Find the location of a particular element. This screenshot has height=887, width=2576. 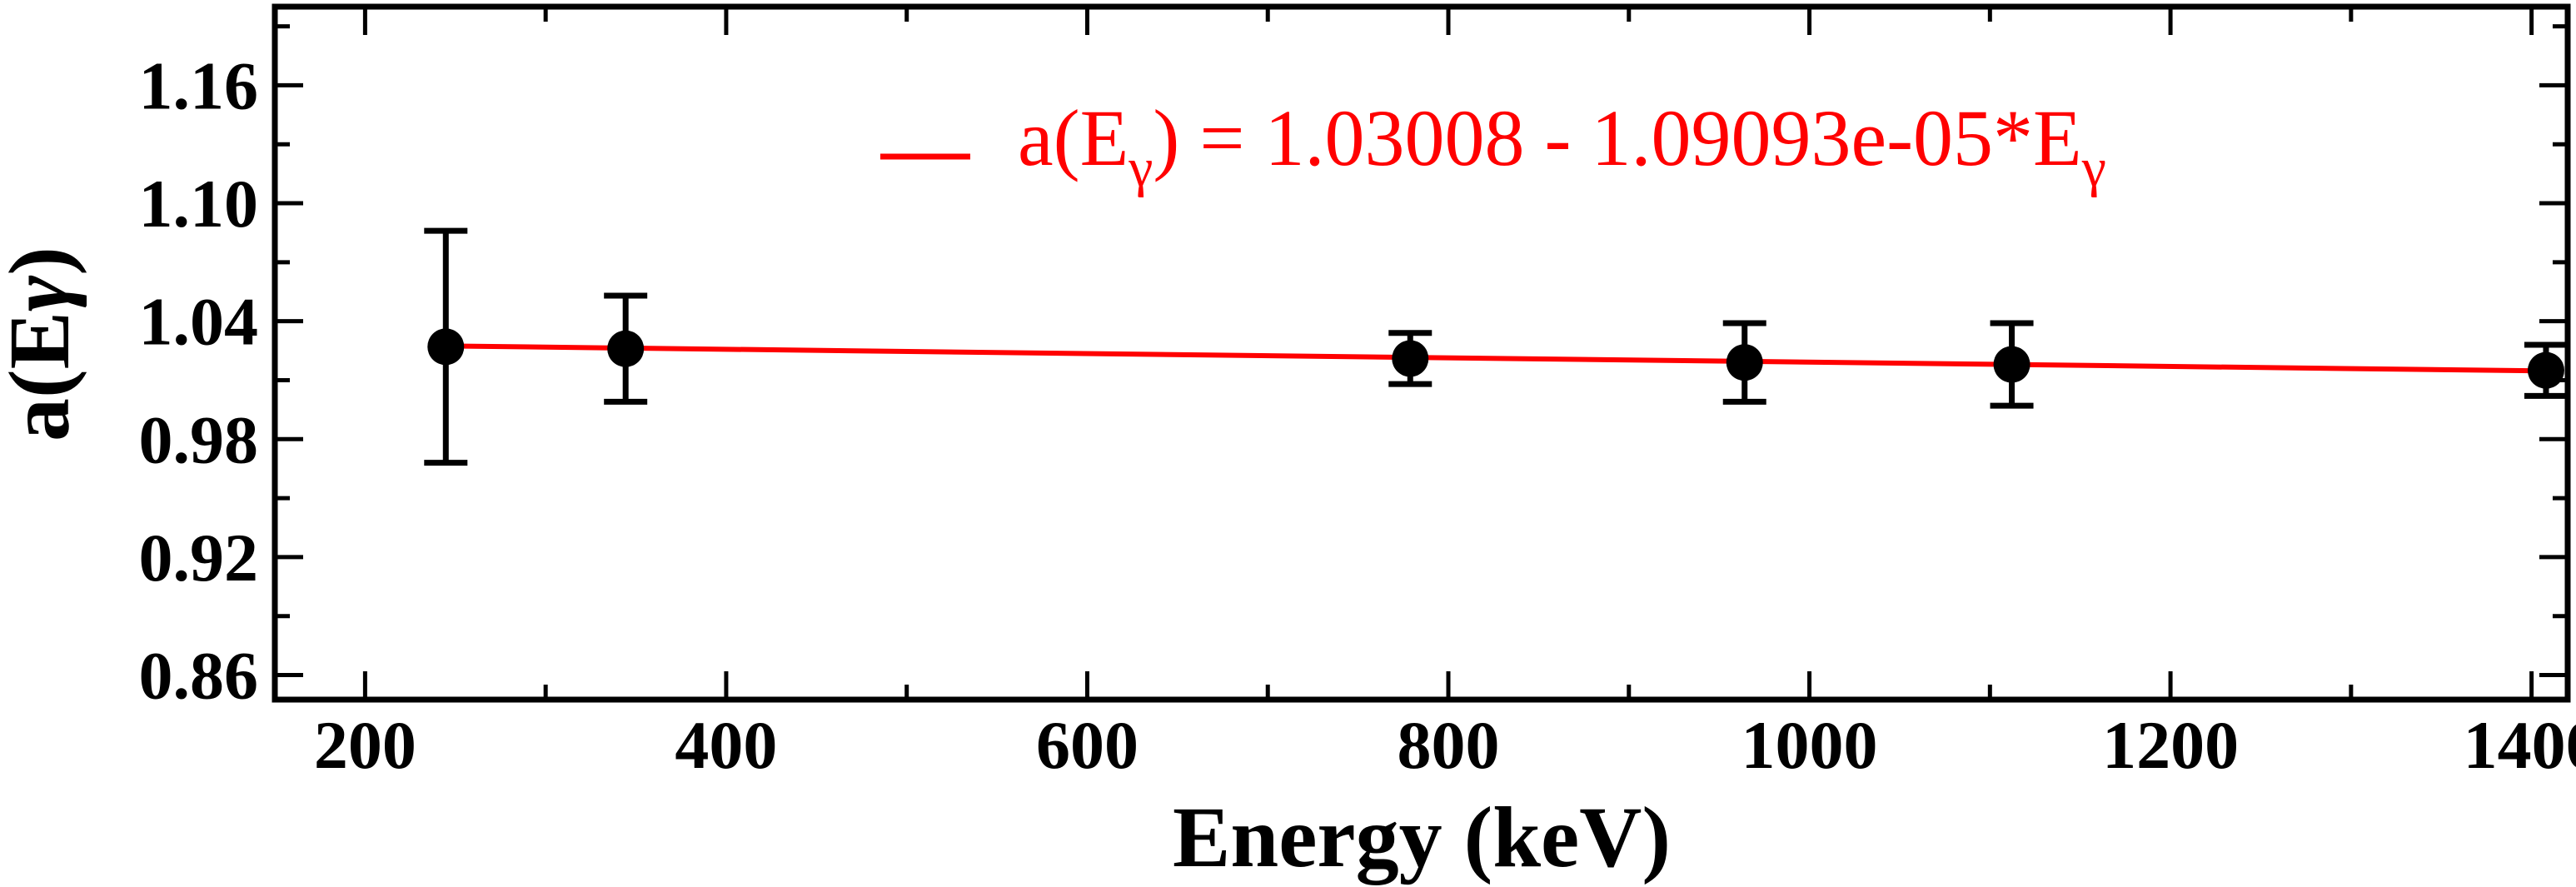

fit-line-layer is located at coordinates (1496, 358).